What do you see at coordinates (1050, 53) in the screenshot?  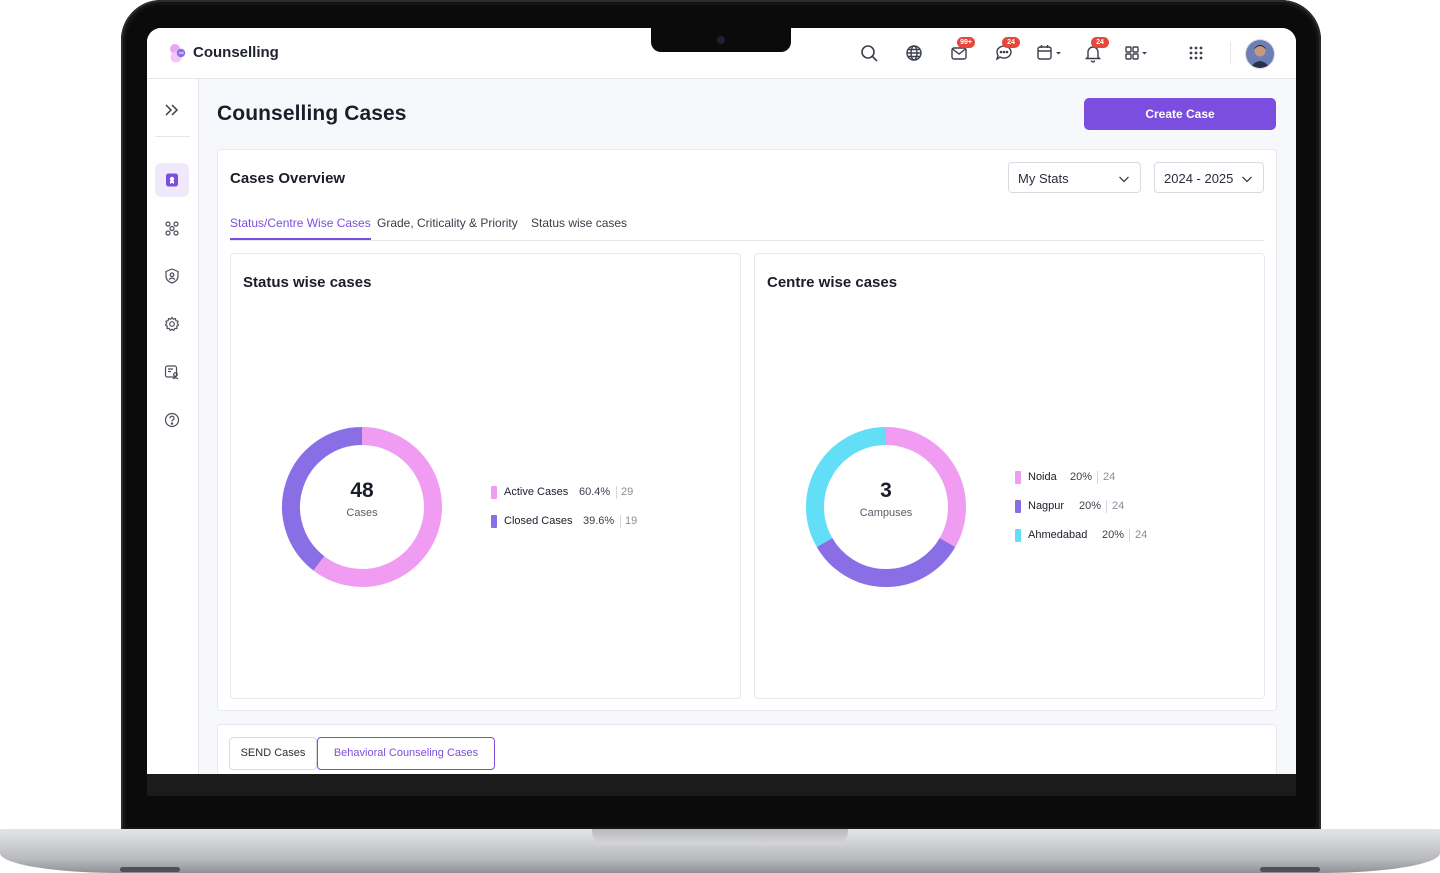 I see `calendar-icon` at bounding box center [1050, 53].